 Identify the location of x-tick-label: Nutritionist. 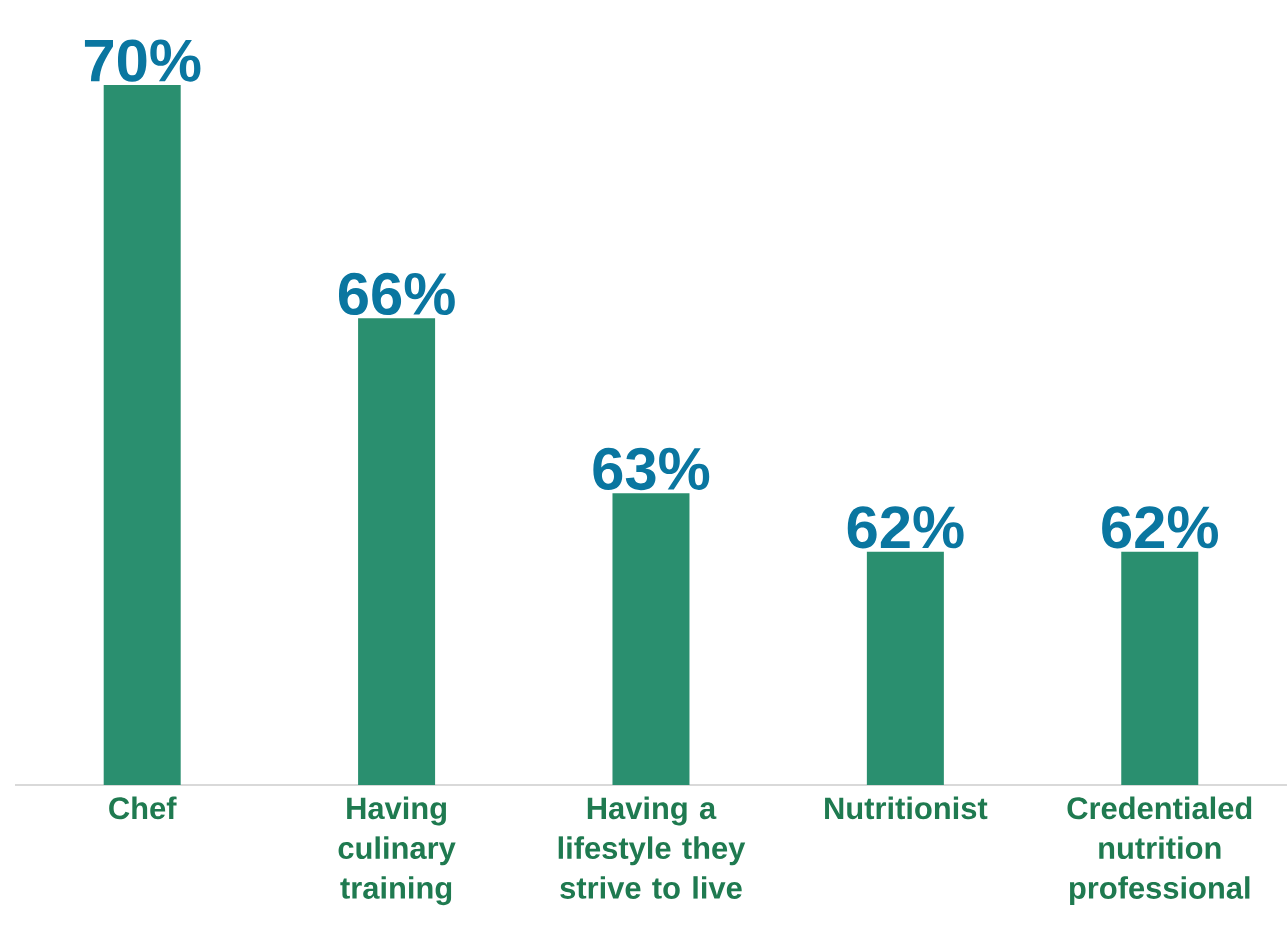
(906, 808).